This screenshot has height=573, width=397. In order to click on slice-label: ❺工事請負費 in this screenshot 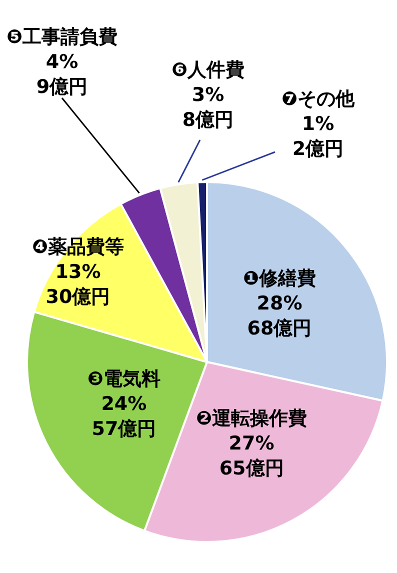, I will do `click(62, 37)`.